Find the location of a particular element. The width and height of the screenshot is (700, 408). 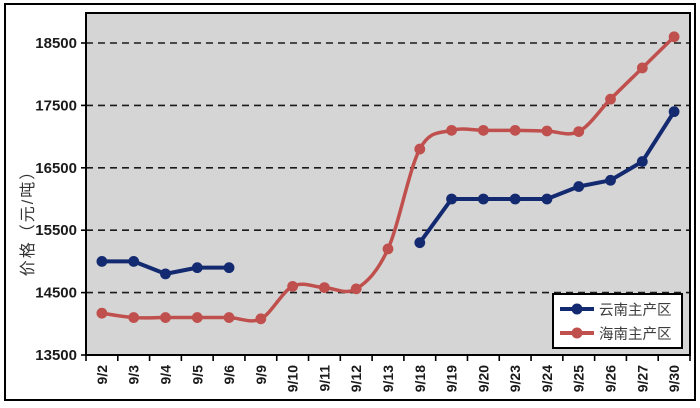

x-tick-label: 9/6 is located at coordinates (229, 375).